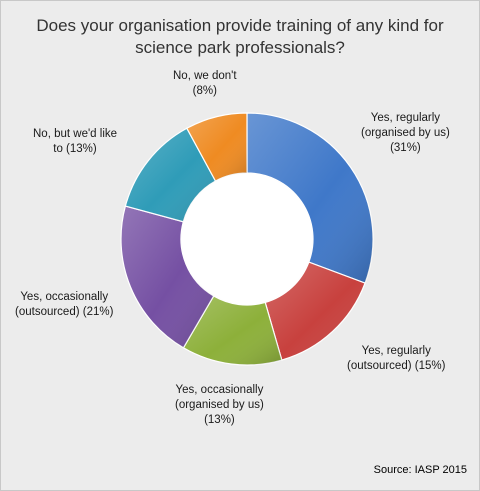  I want to click on donut-hole, so click(247, 239).